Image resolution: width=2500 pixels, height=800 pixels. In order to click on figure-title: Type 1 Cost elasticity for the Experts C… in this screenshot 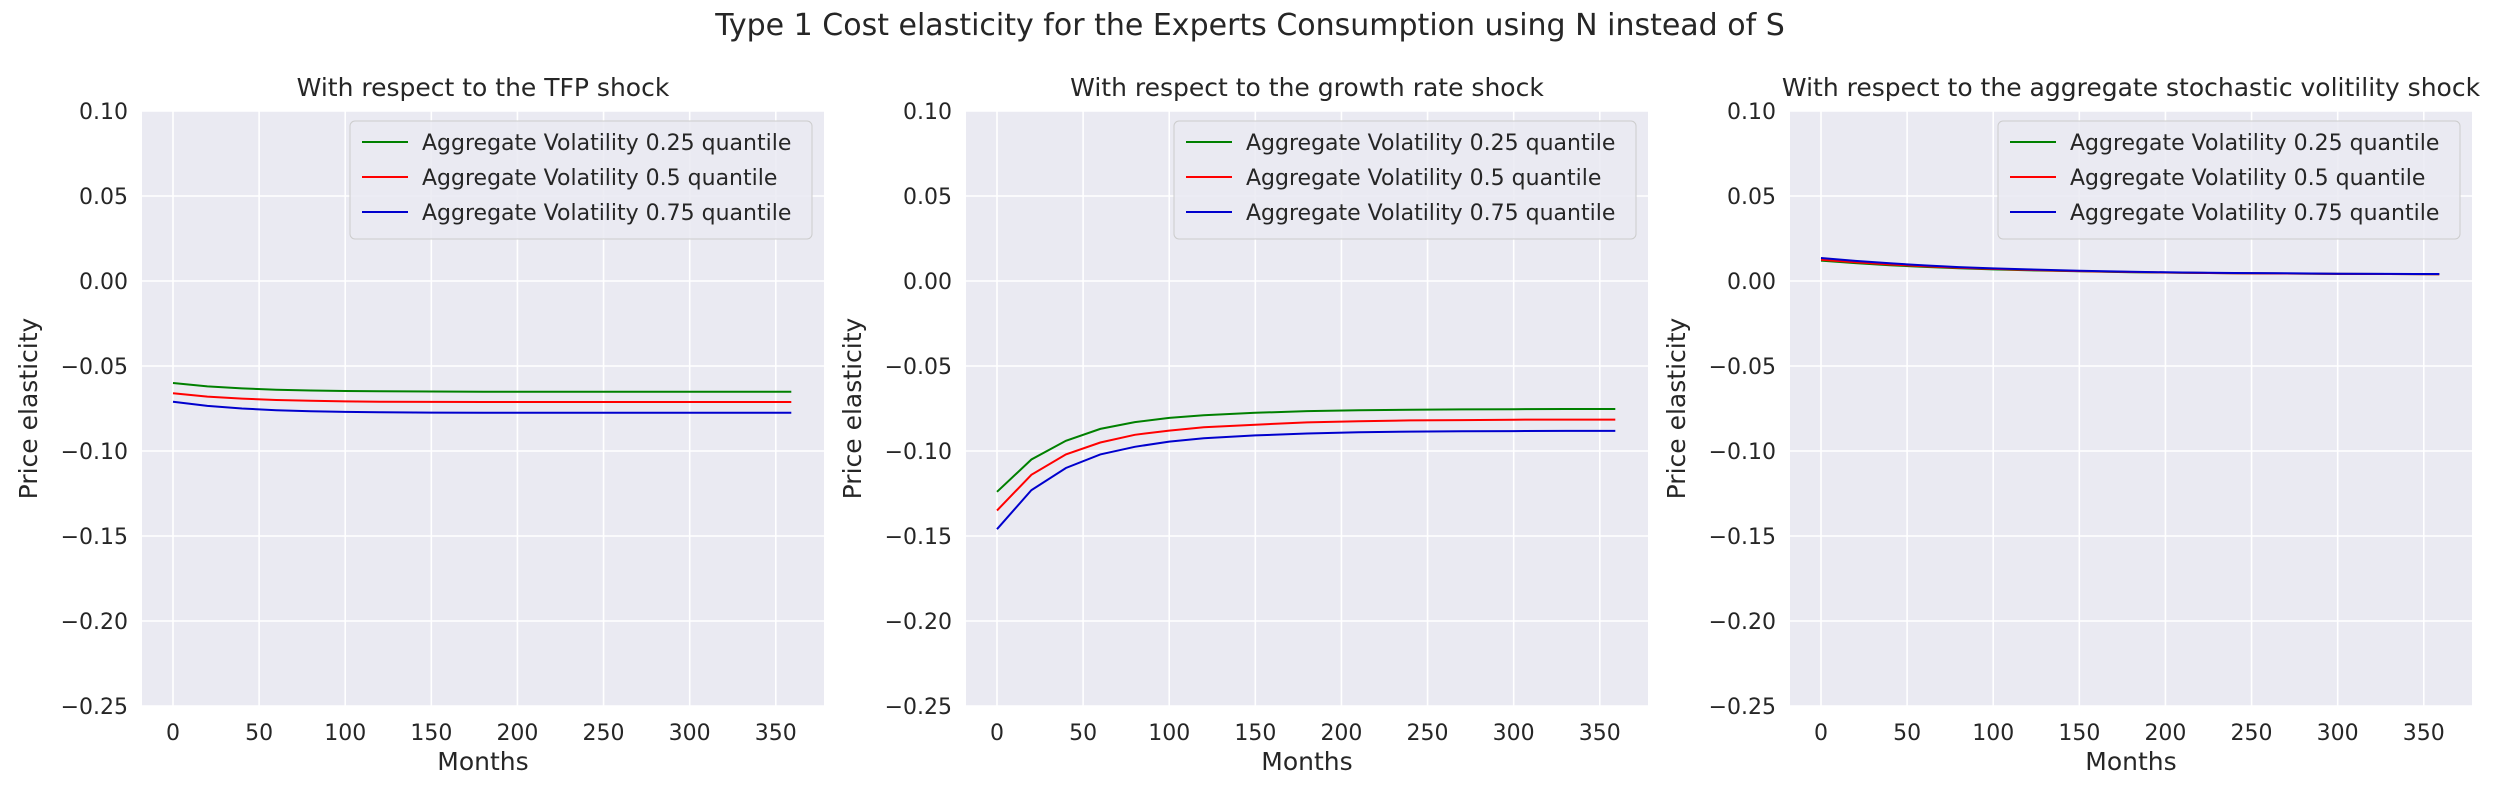, I will do `click(1250, 25)`.